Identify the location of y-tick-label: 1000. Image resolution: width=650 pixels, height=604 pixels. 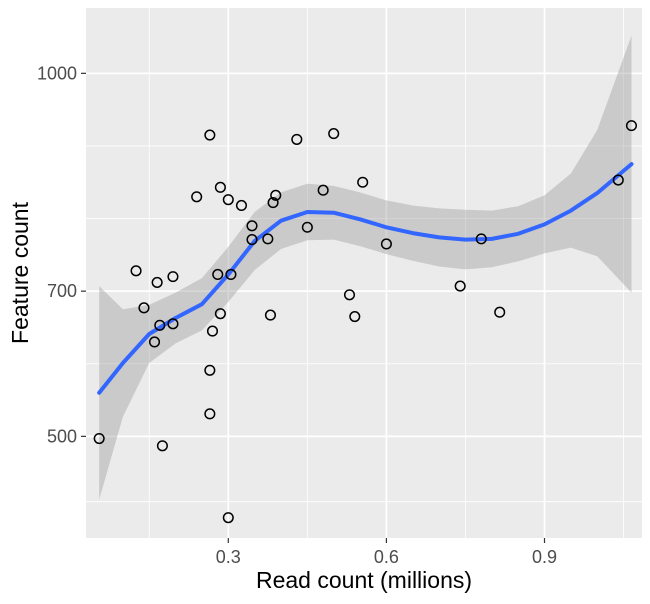
(57, 73).